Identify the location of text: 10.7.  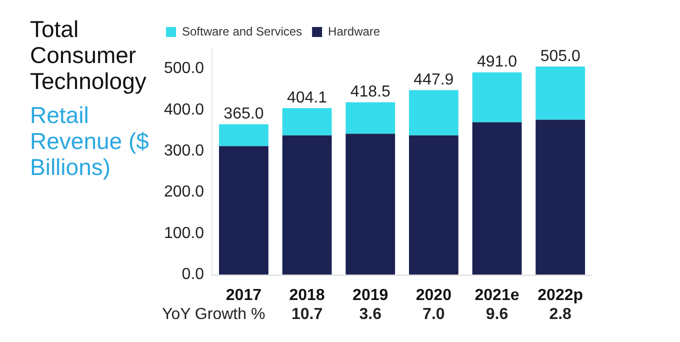
(307, 315).